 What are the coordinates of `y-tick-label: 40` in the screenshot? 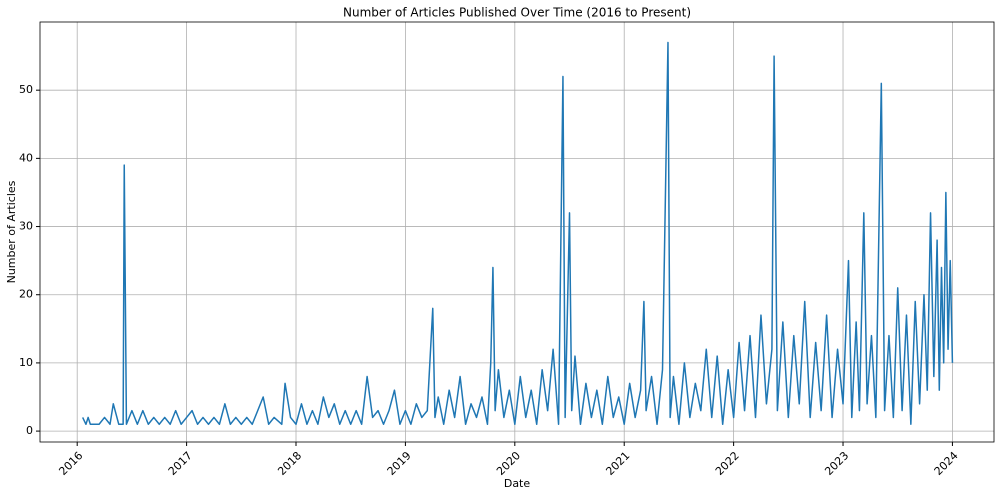 It's located at (26, 157).